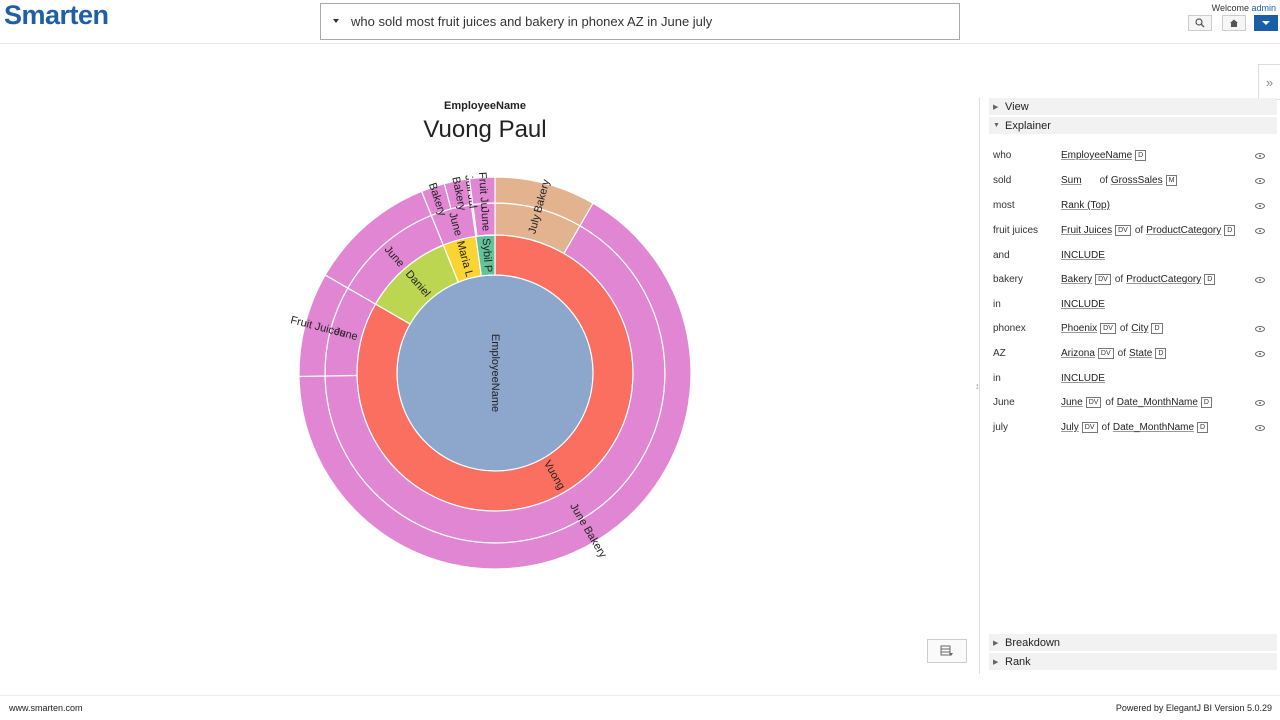 The image size is (1280, 720). I want to click on triangle-down-icon: ▼, so click(996, 125).